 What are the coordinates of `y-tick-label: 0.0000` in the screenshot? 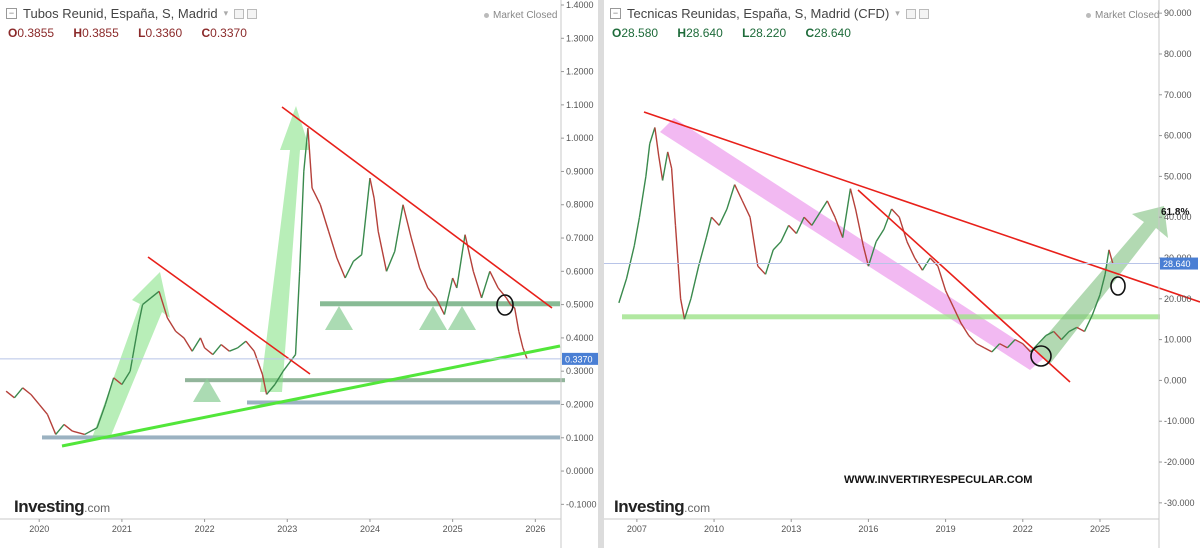 It's located at (580, 471).